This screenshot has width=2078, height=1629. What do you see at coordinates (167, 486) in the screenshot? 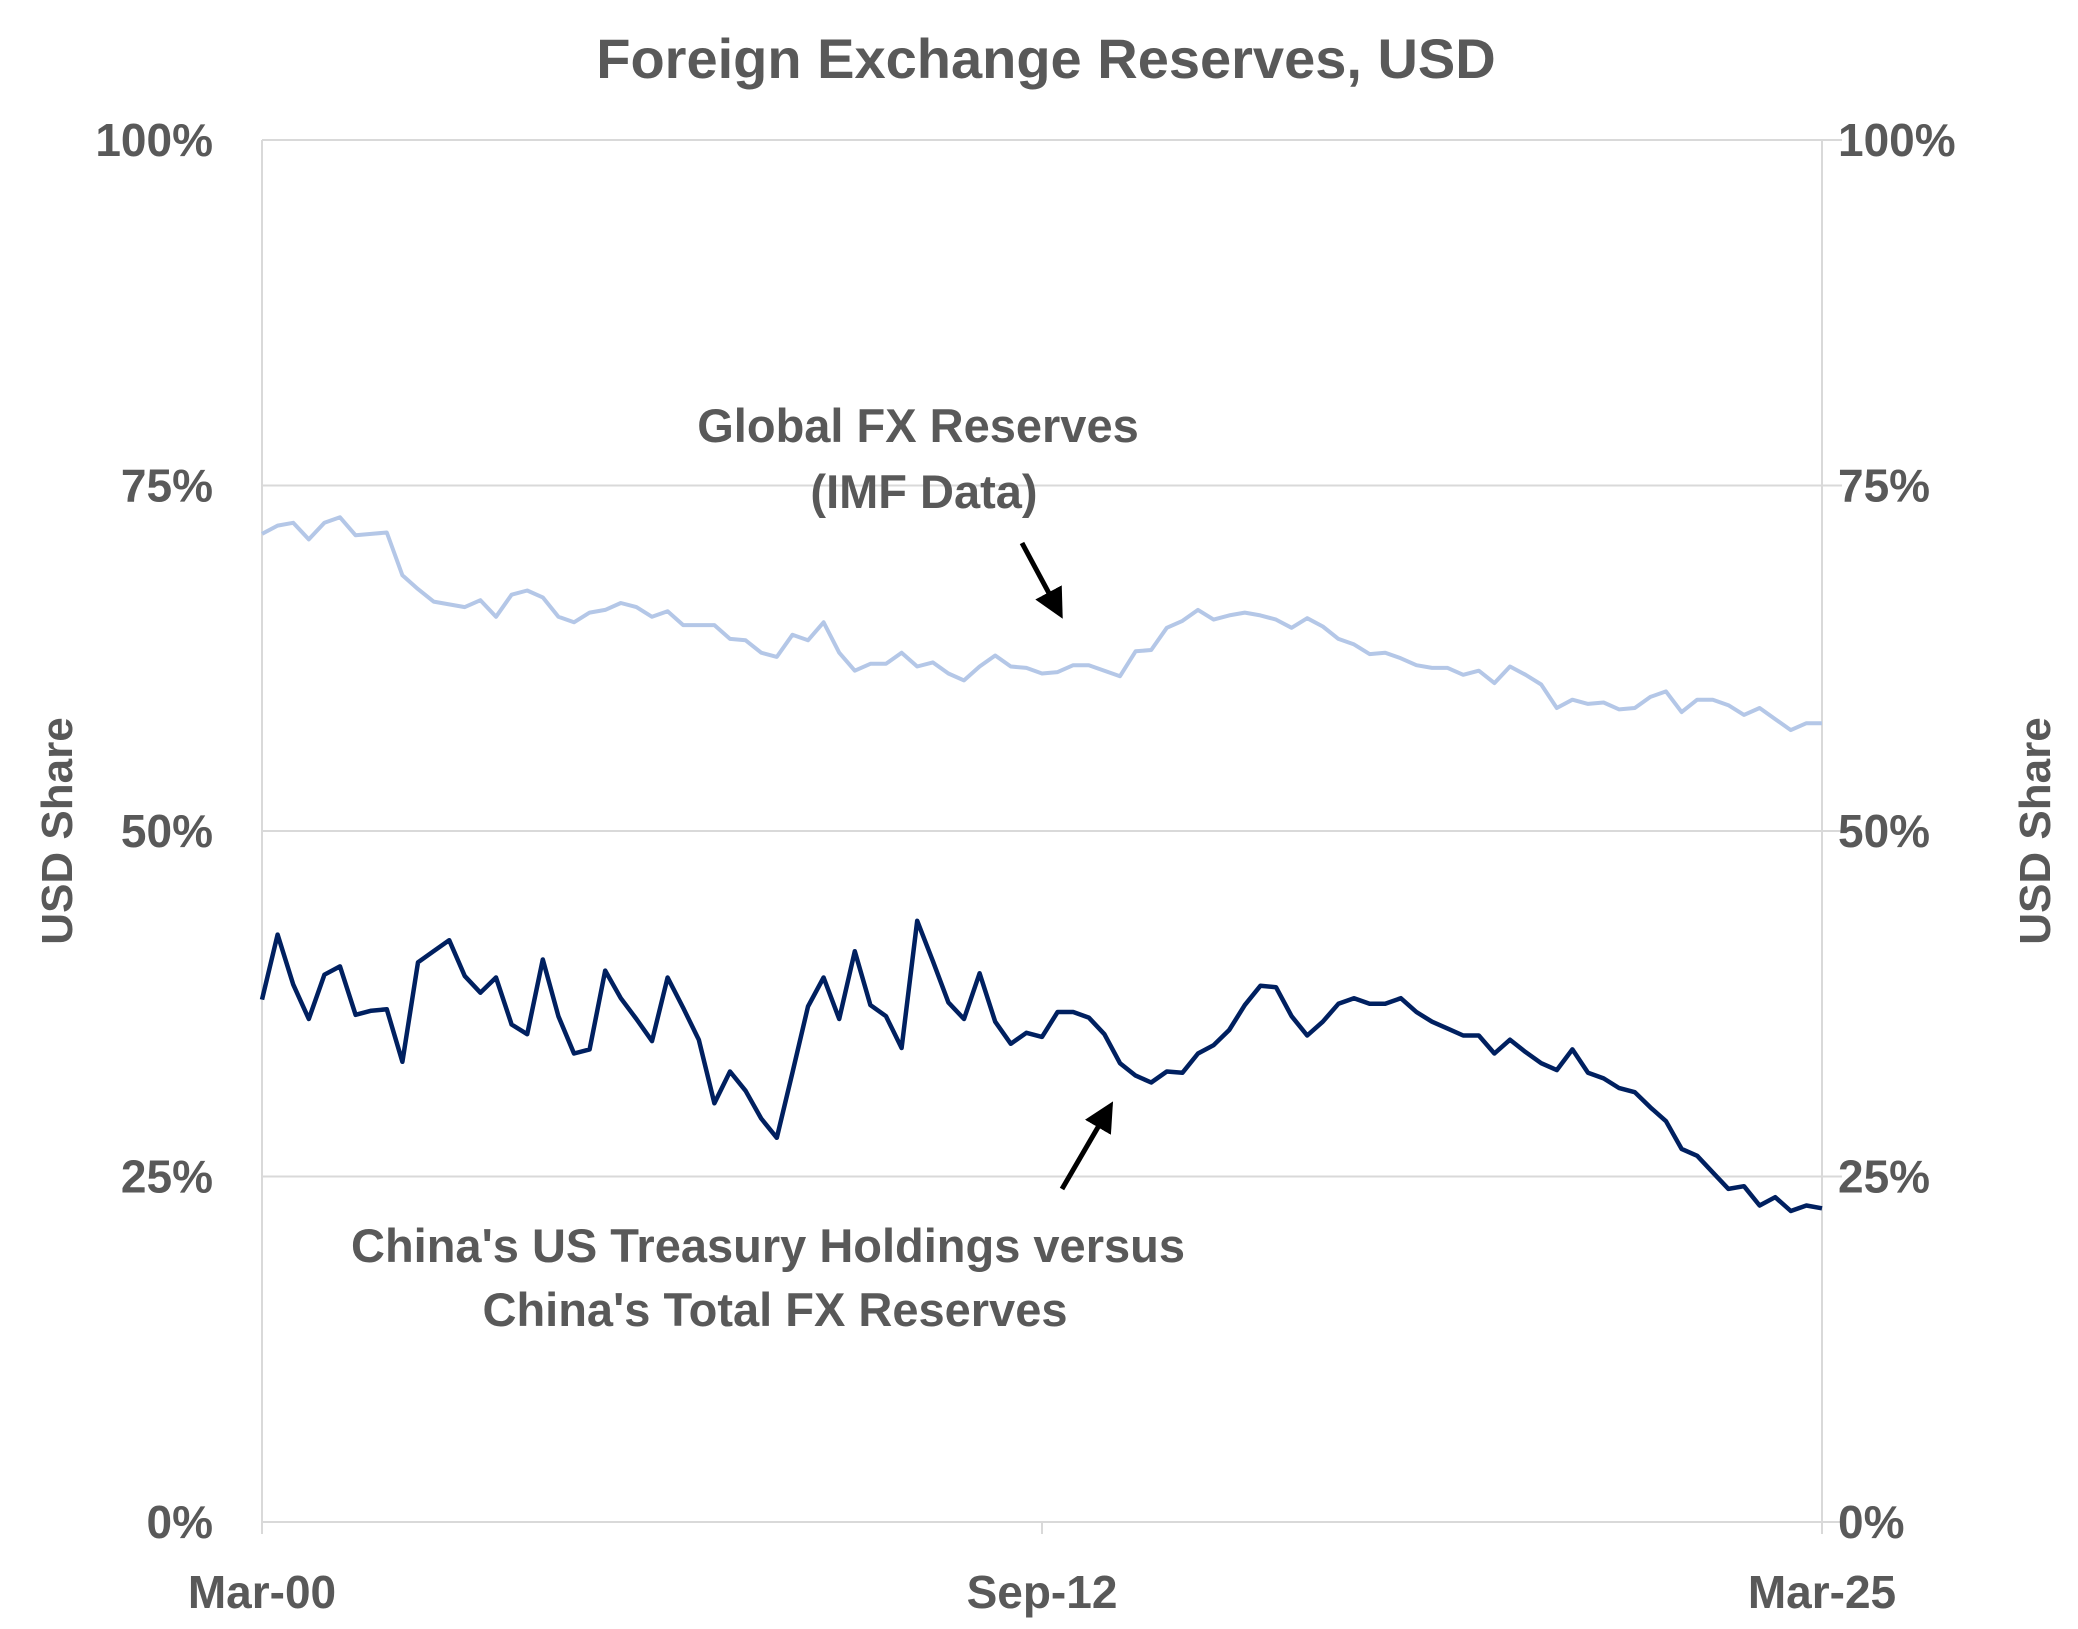
I see `y-tick-left-75: 75%` at bounding box center [167, 486].